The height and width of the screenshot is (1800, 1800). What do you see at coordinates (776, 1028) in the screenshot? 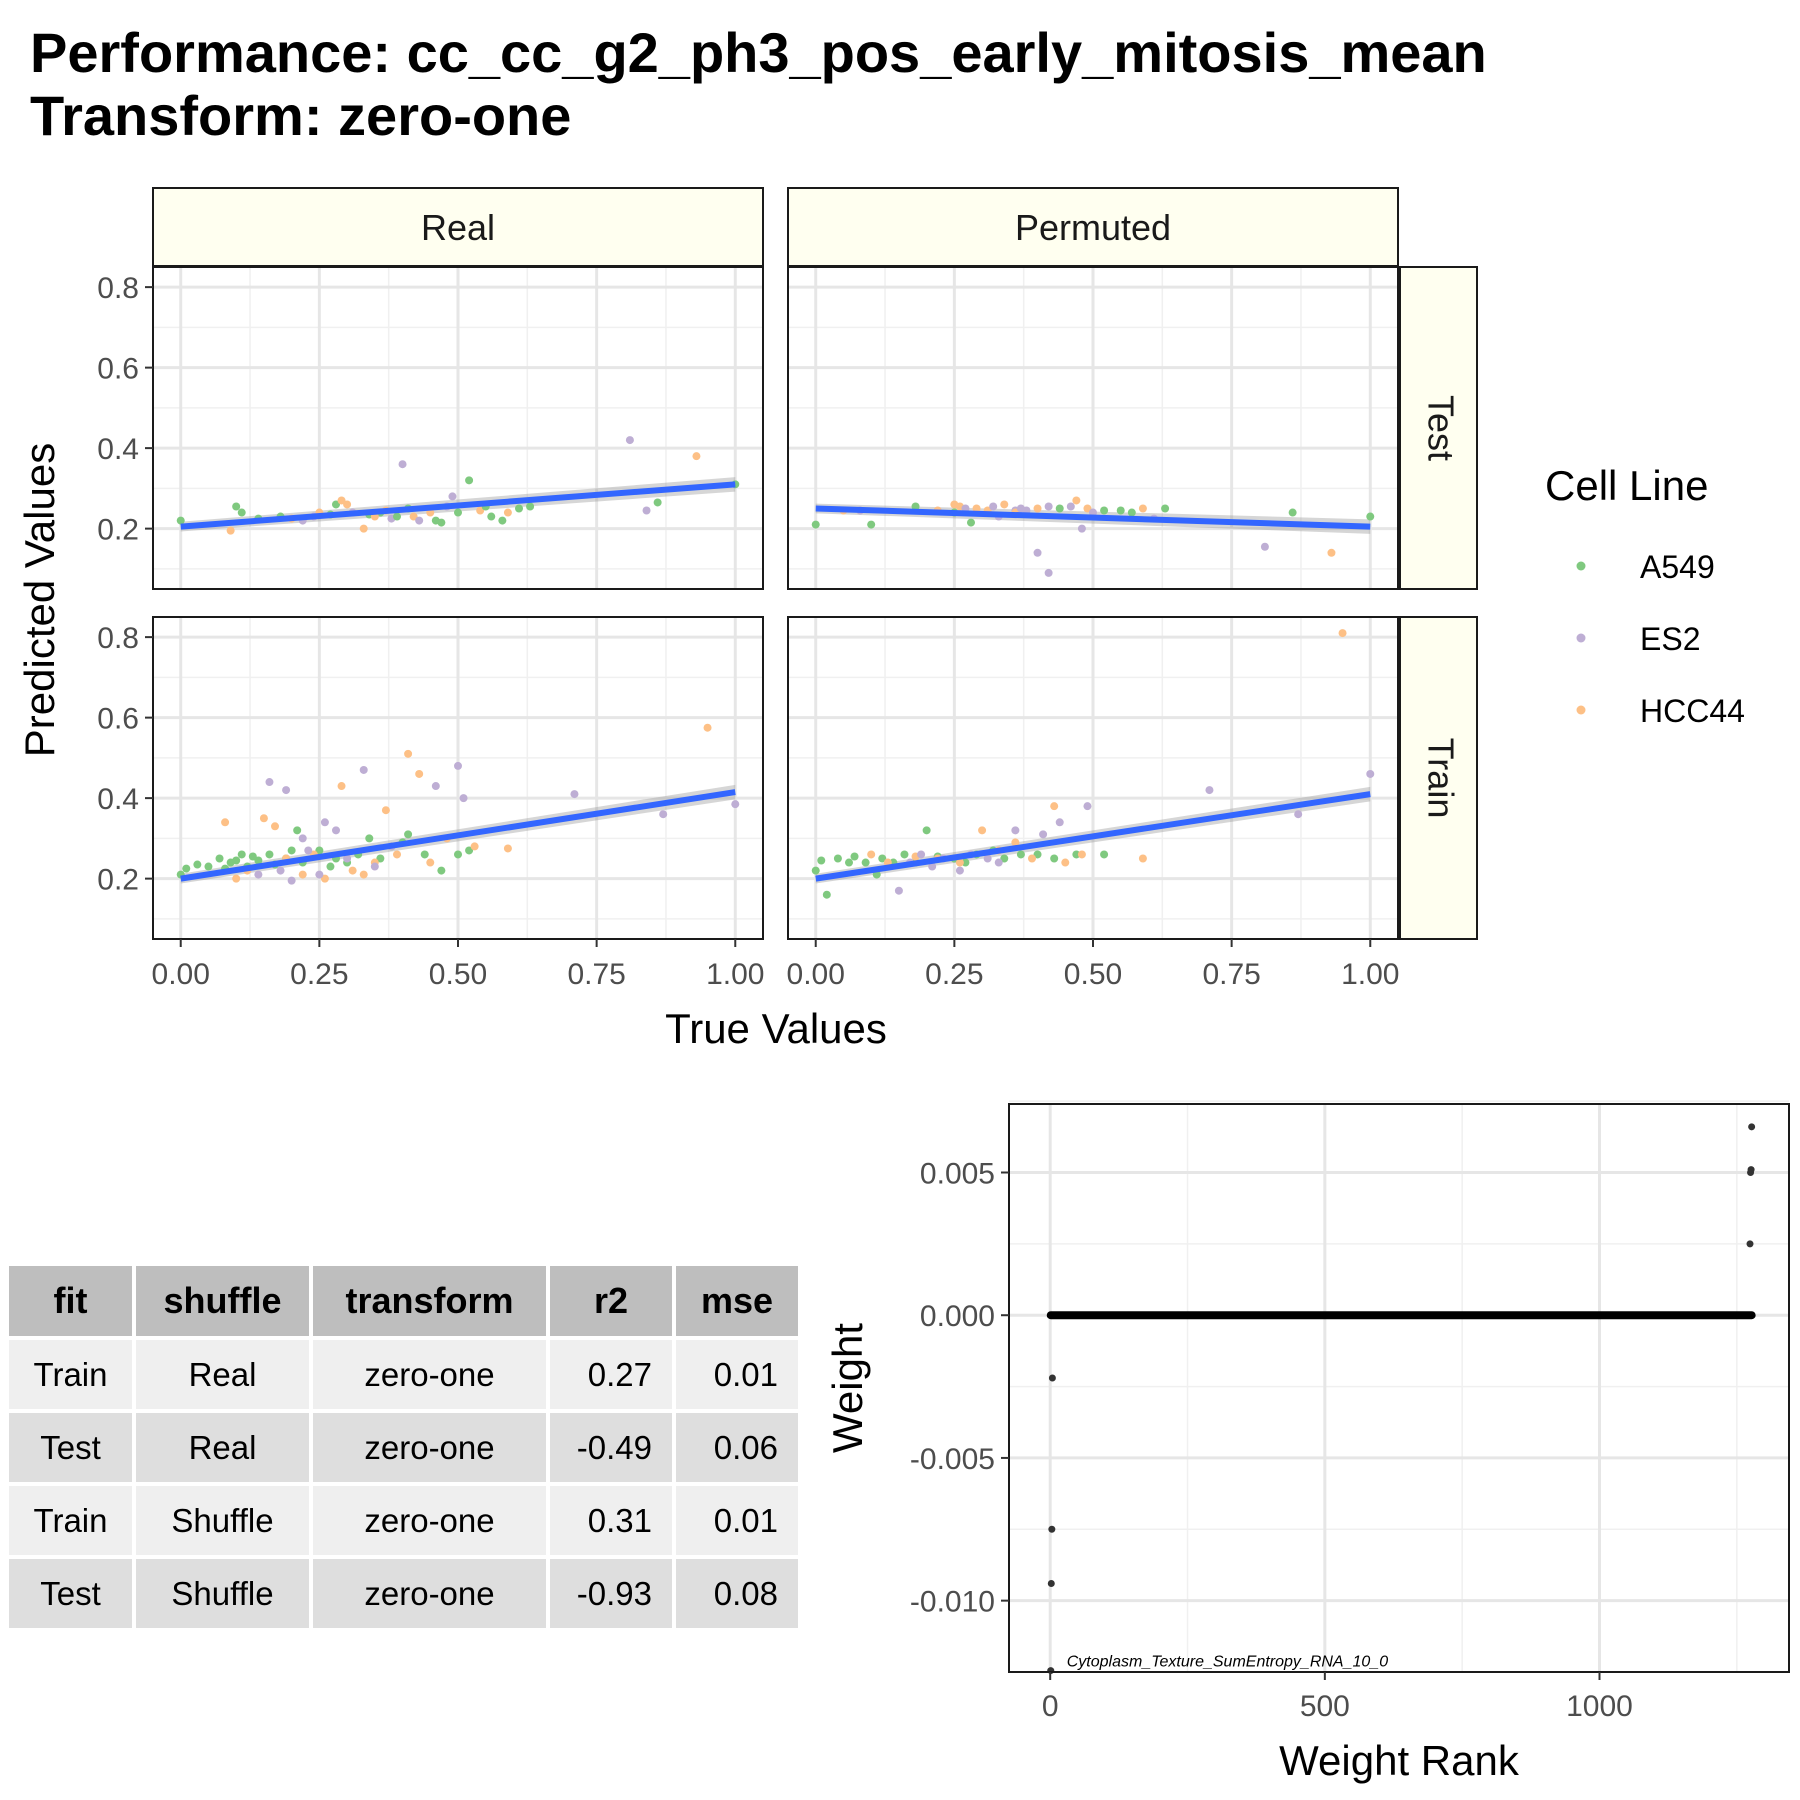
I see `x-axis-title: True Values` at bounding box center [776, 1028].